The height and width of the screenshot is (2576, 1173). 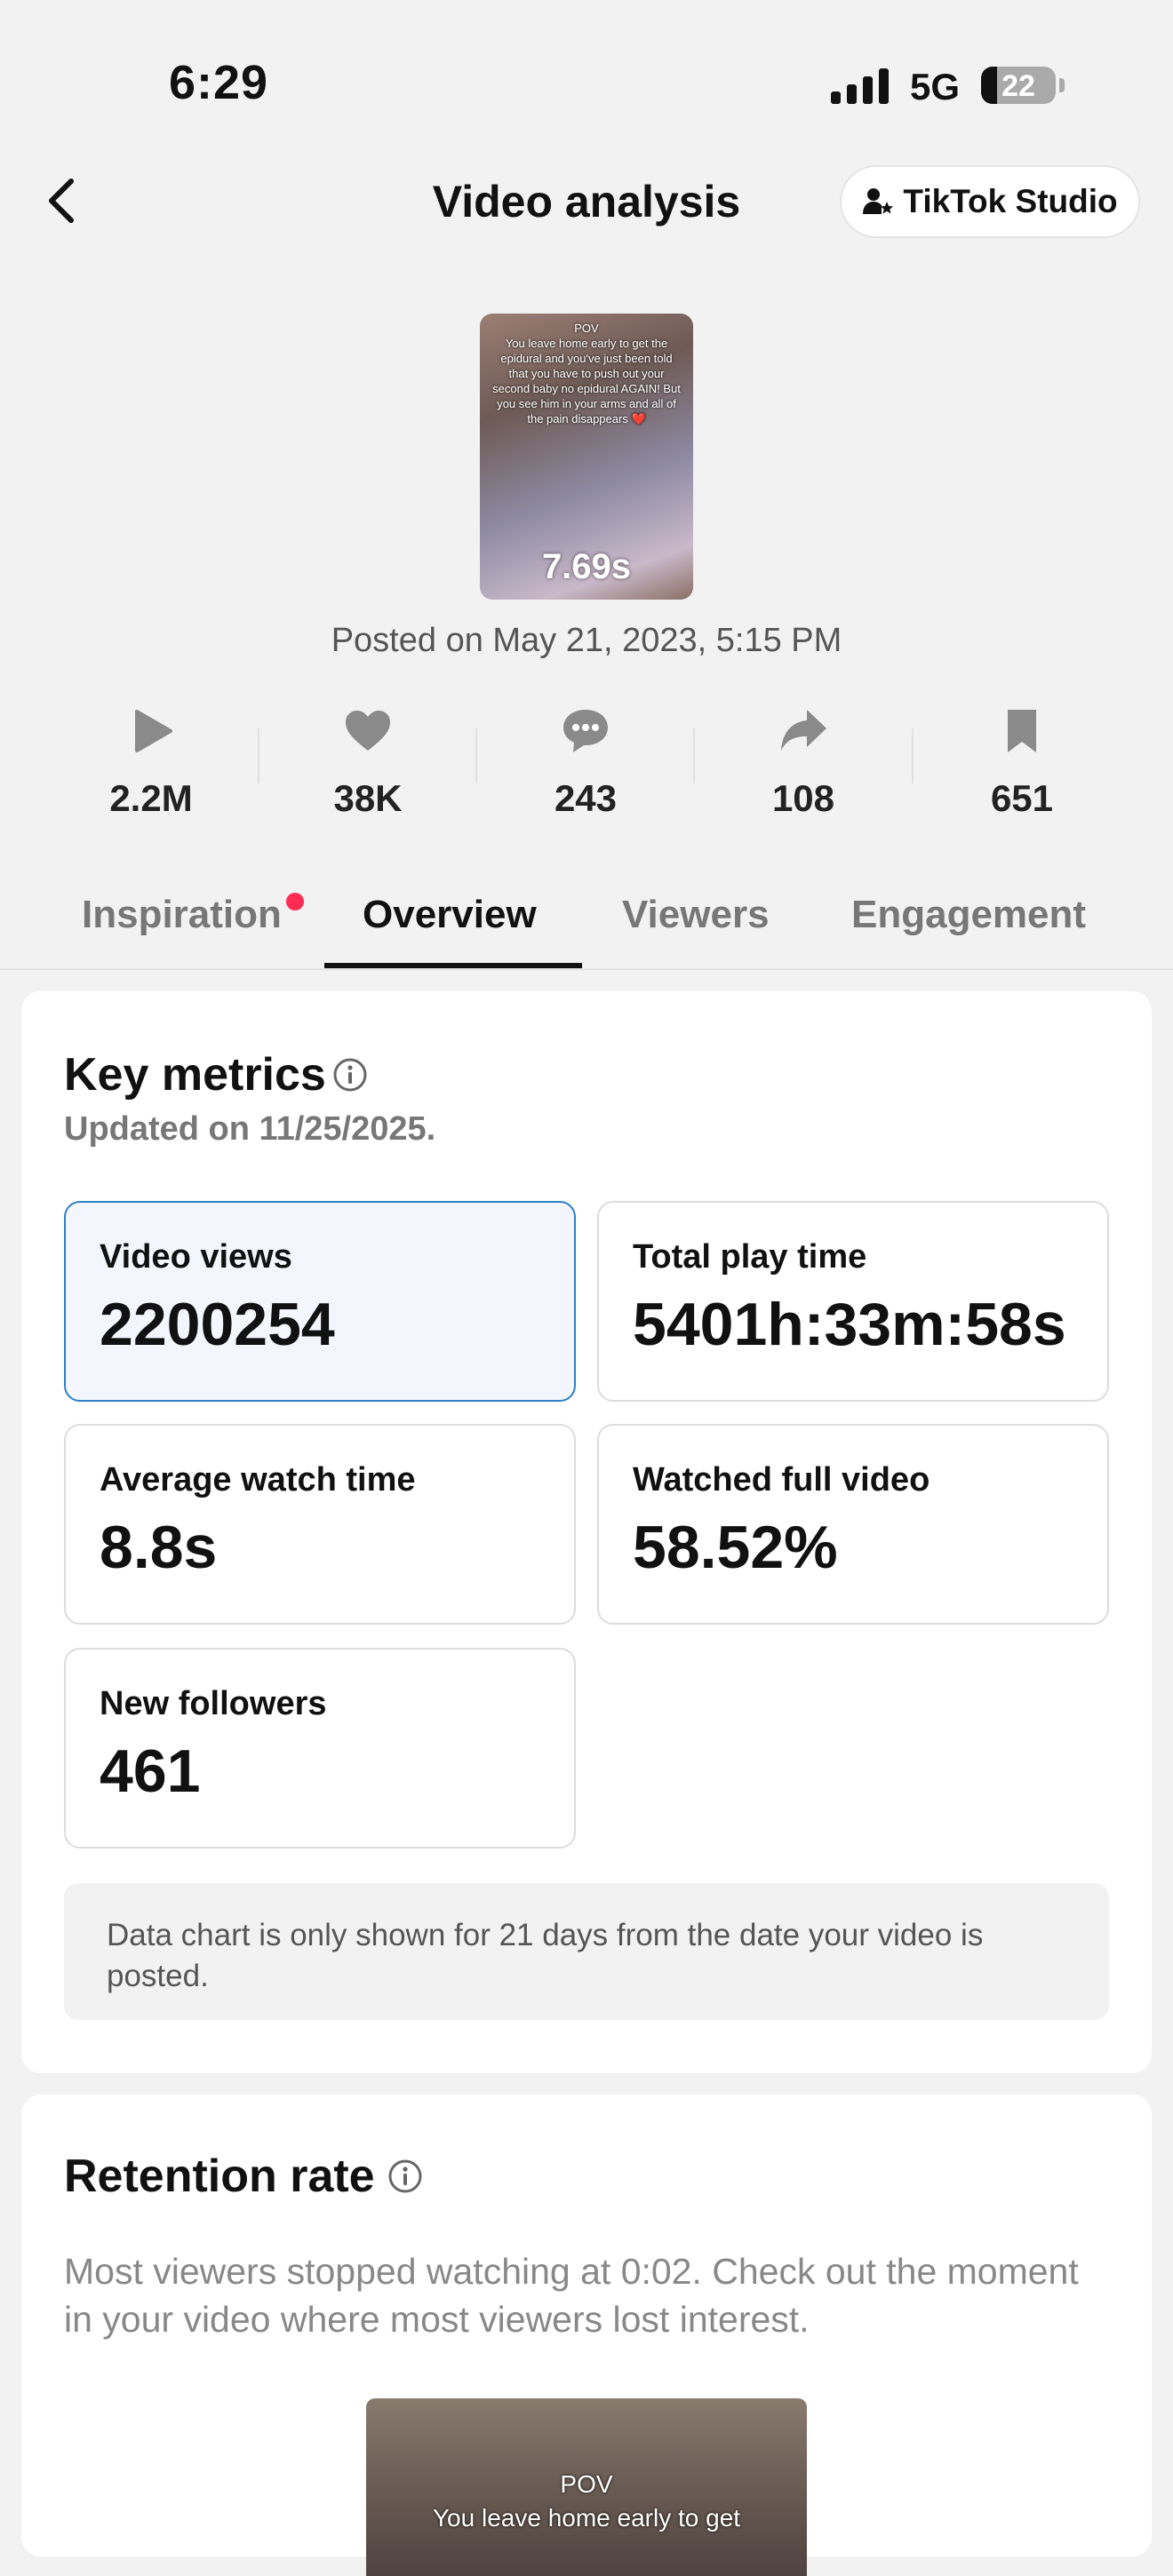 I want to click on comment-icon, so click(x=585, y=731).